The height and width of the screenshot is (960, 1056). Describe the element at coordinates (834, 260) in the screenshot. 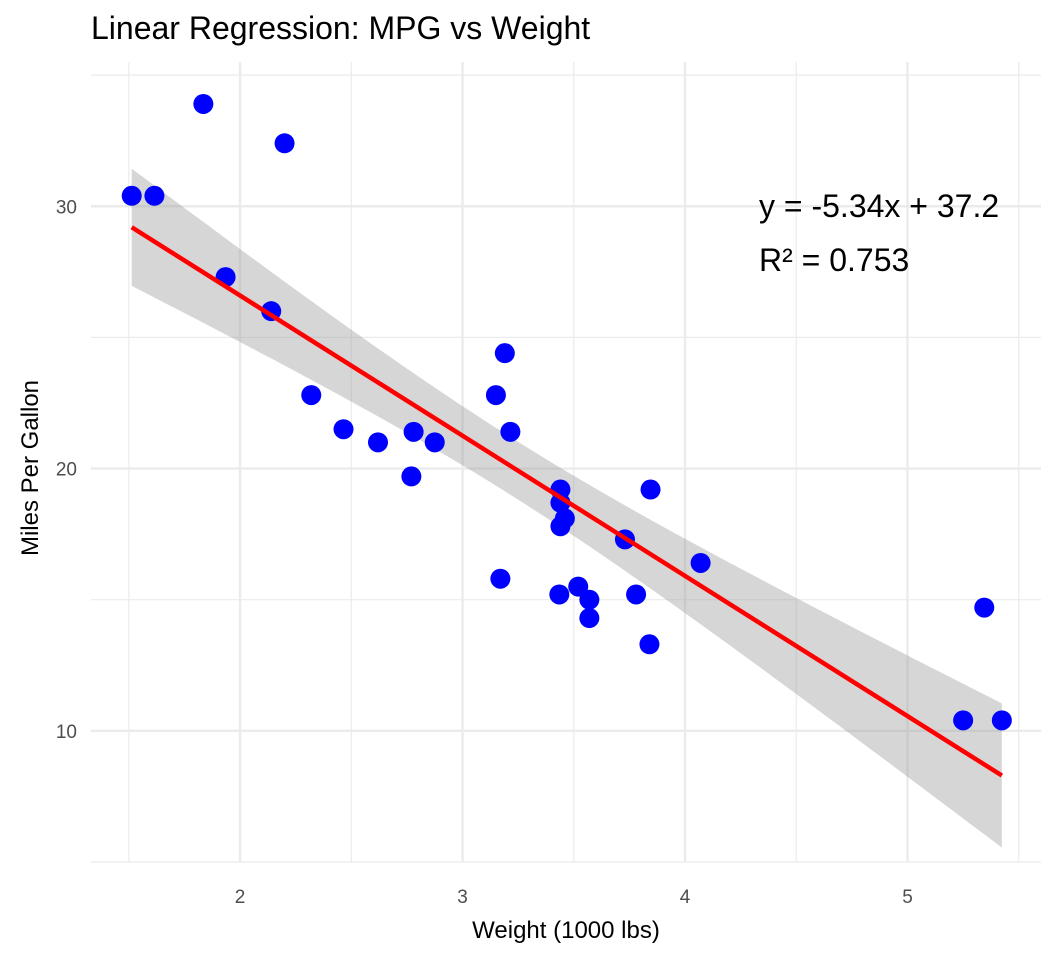

I see `r-squared-annotation: R² = 0.753` at that location.